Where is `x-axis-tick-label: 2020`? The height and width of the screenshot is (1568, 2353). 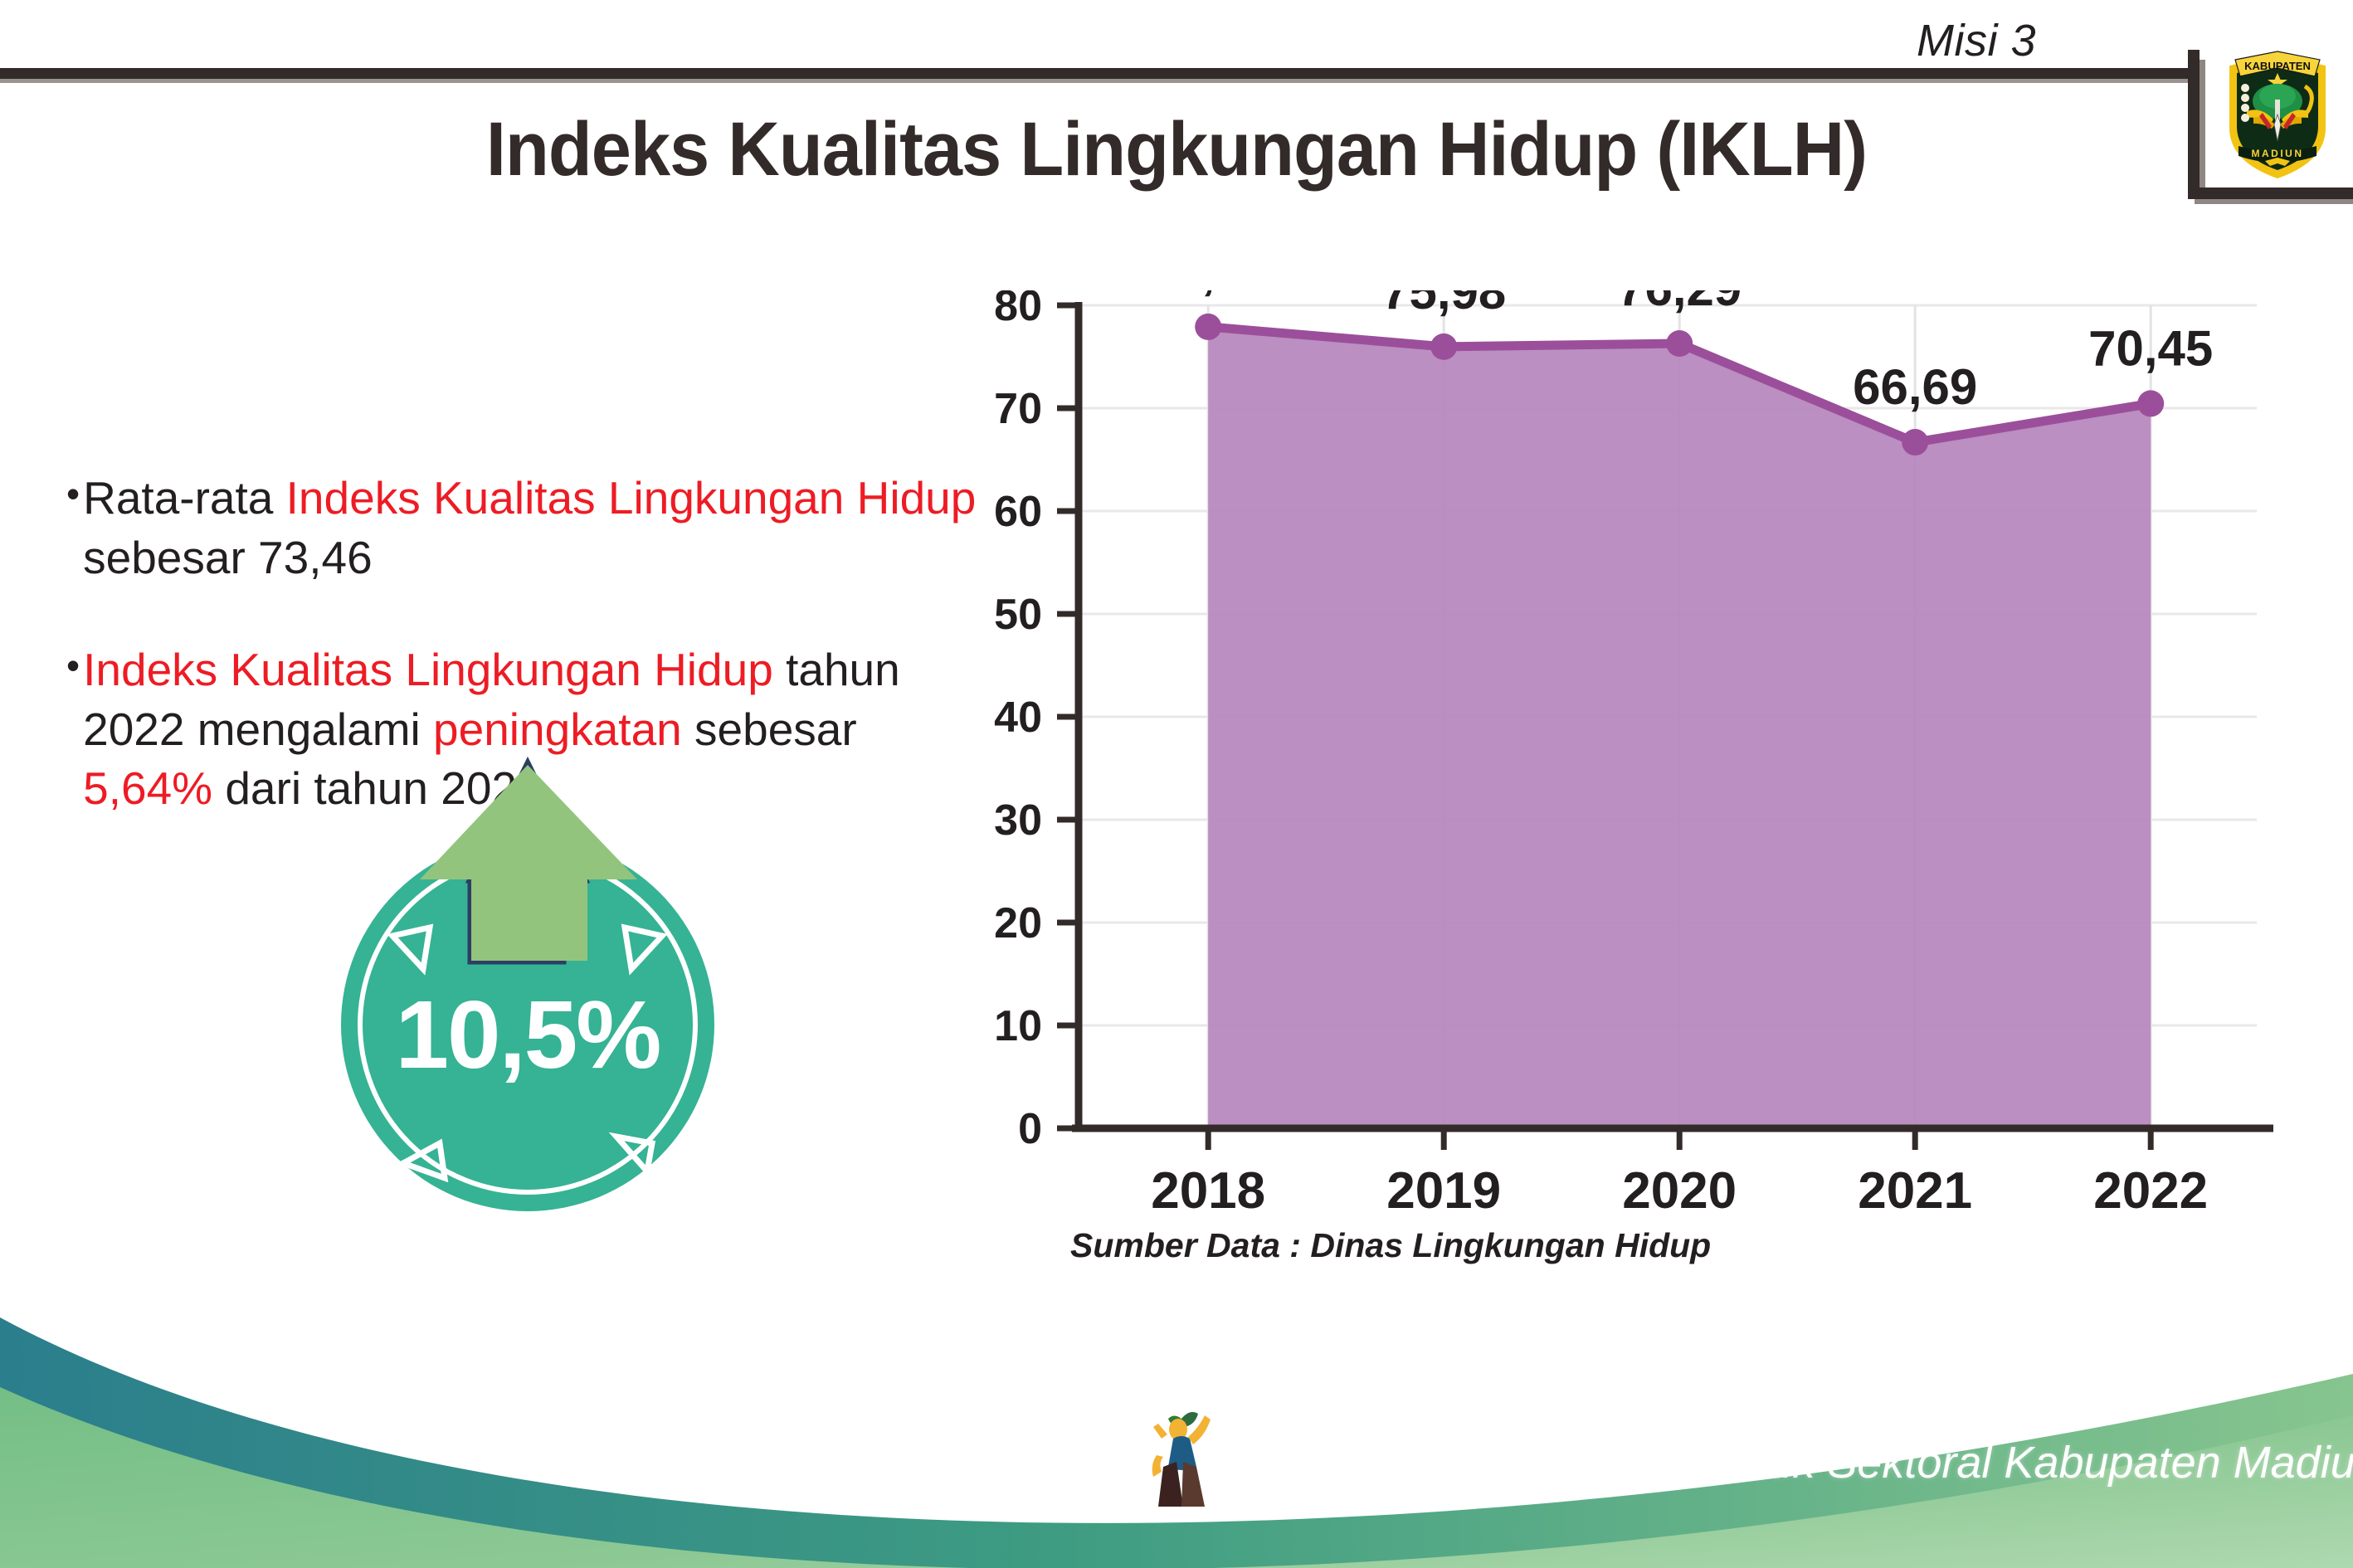
x-axis-tick-label: 2020 is located at coordinates (1679, 1191).